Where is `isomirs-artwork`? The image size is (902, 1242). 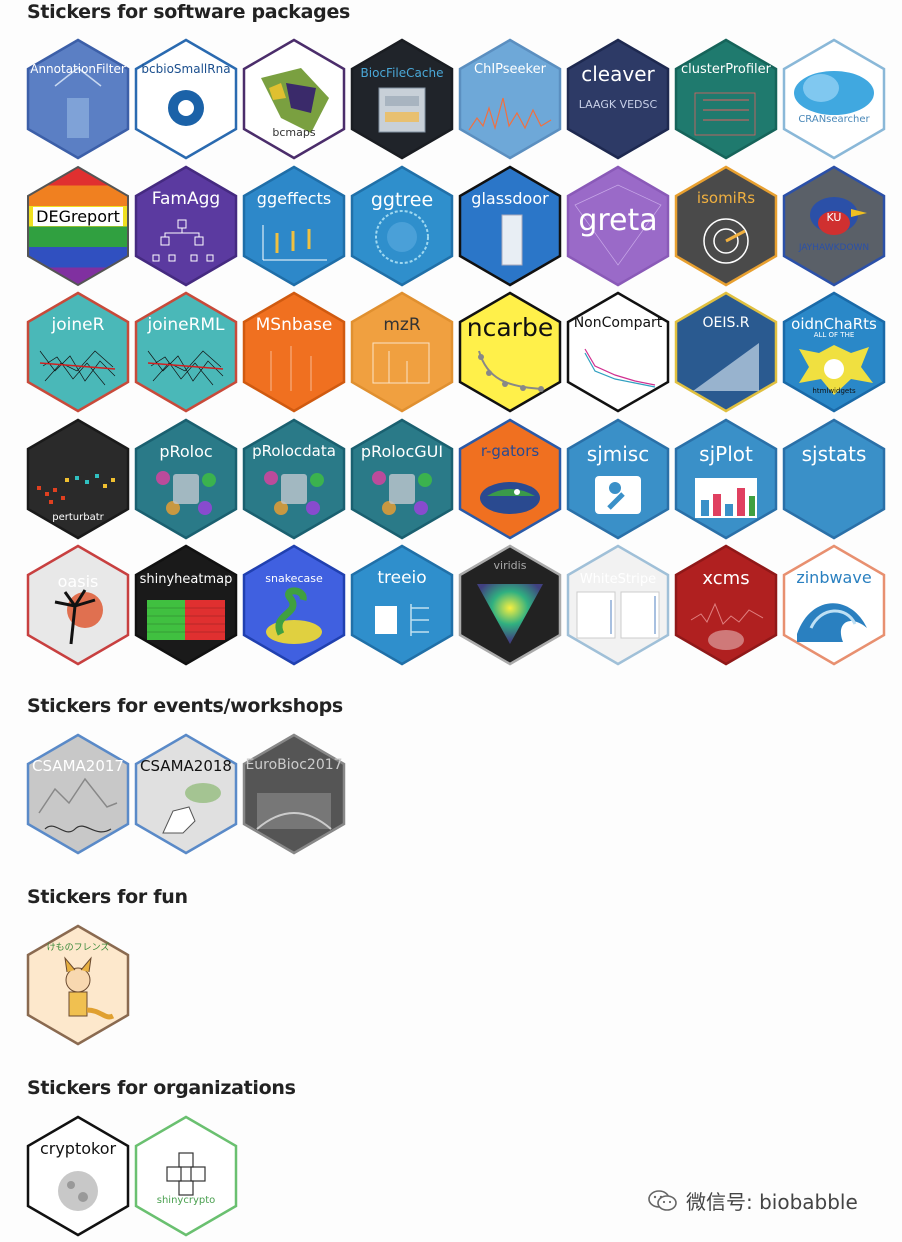 isomirs-artwork is located at coordinates (726, 241).